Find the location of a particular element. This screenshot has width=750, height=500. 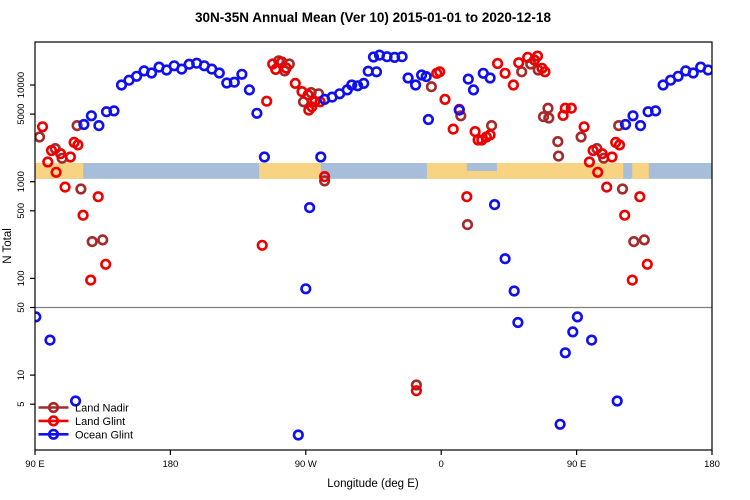

y-tick-label: 50 is located at coordinates (21, 307).